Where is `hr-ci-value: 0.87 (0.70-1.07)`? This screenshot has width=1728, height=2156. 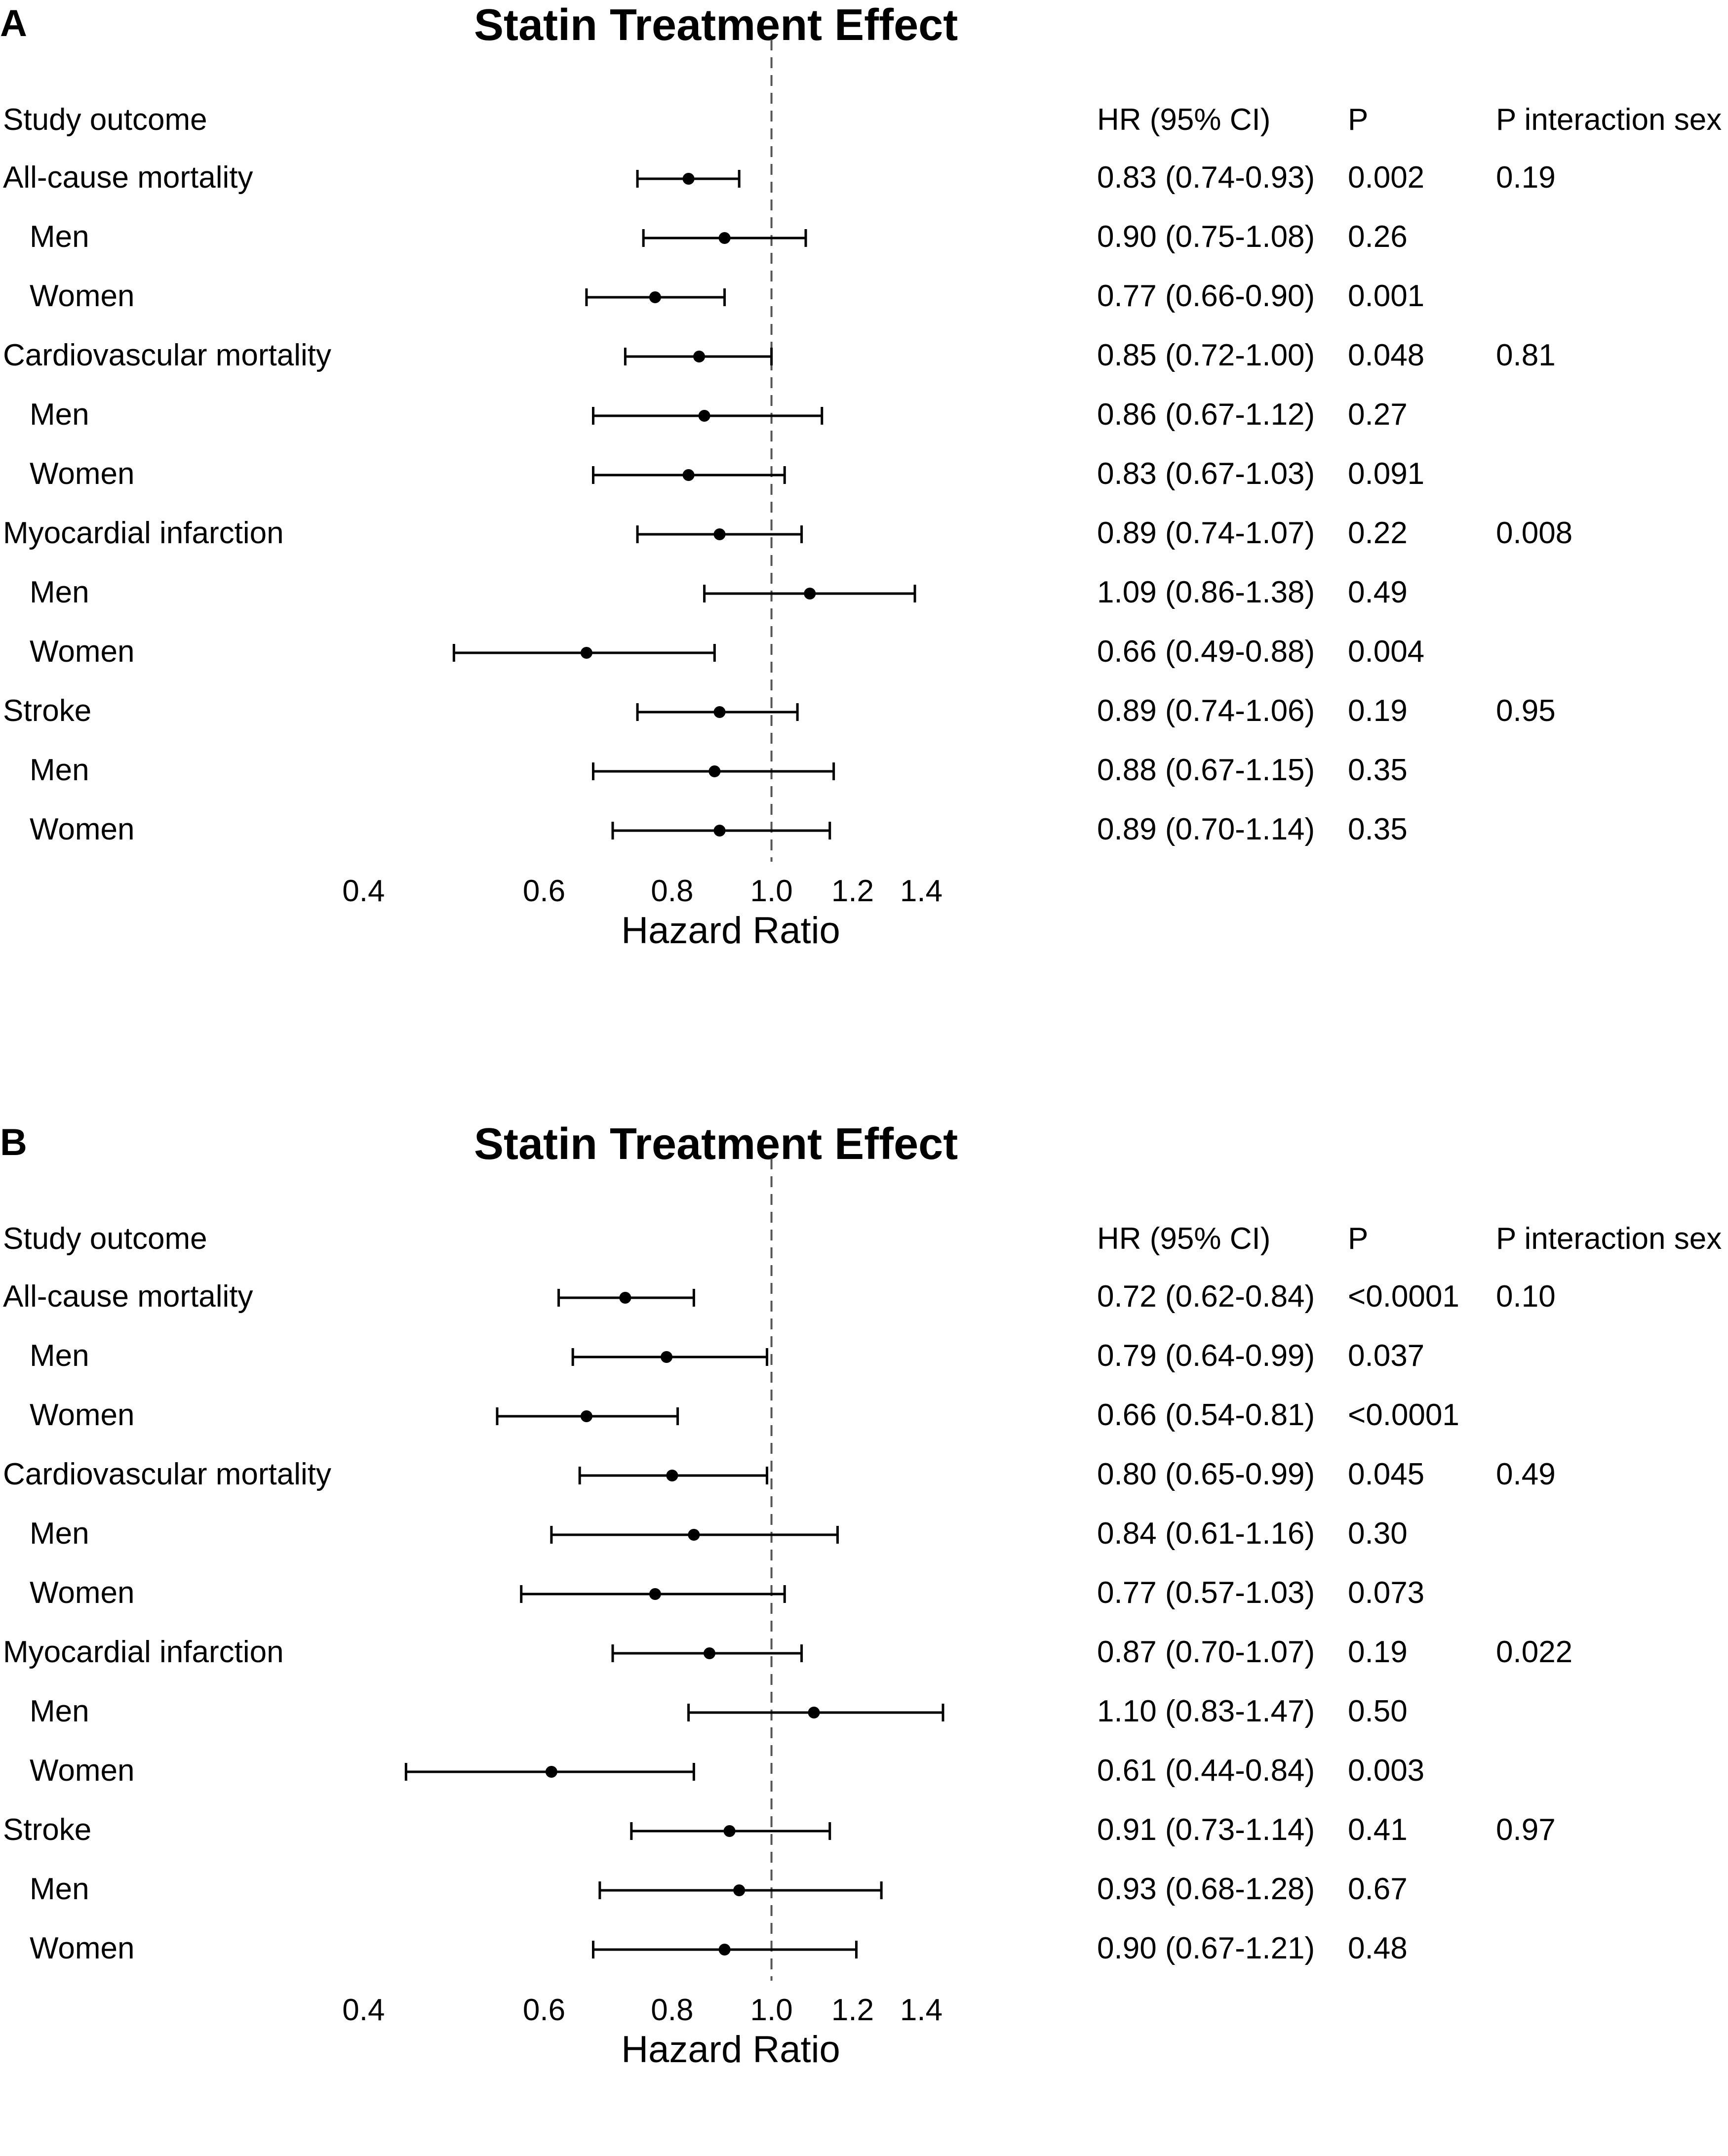
hr-ci-value: 0.87 (0.70-1.07) is located at coordinates (1206, 1652).